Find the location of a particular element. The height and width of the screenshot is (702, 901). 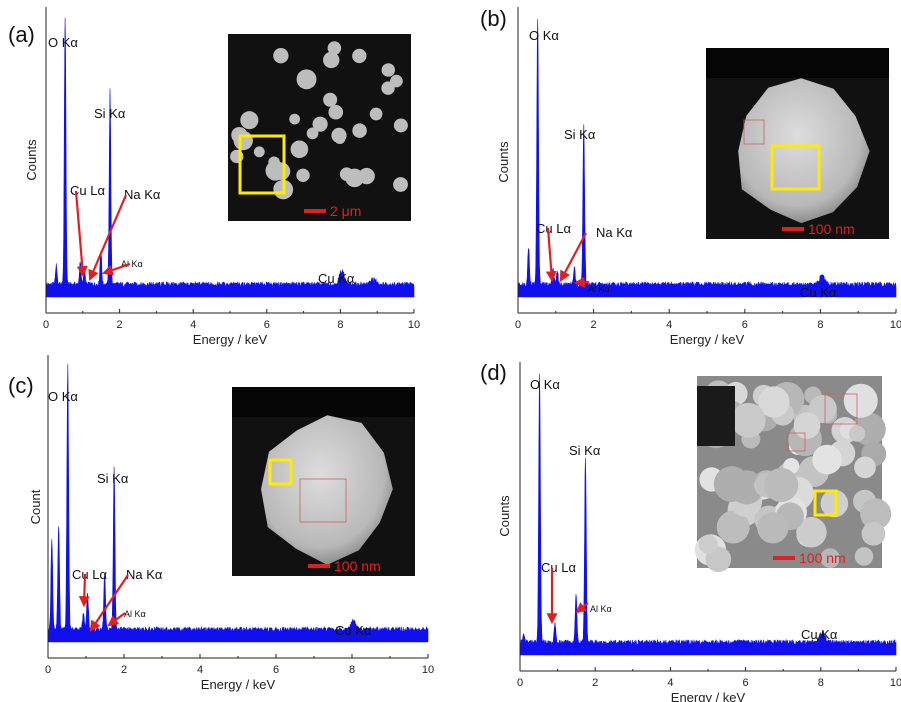

y-axis-label: Count is located at coordinates (35, 506).